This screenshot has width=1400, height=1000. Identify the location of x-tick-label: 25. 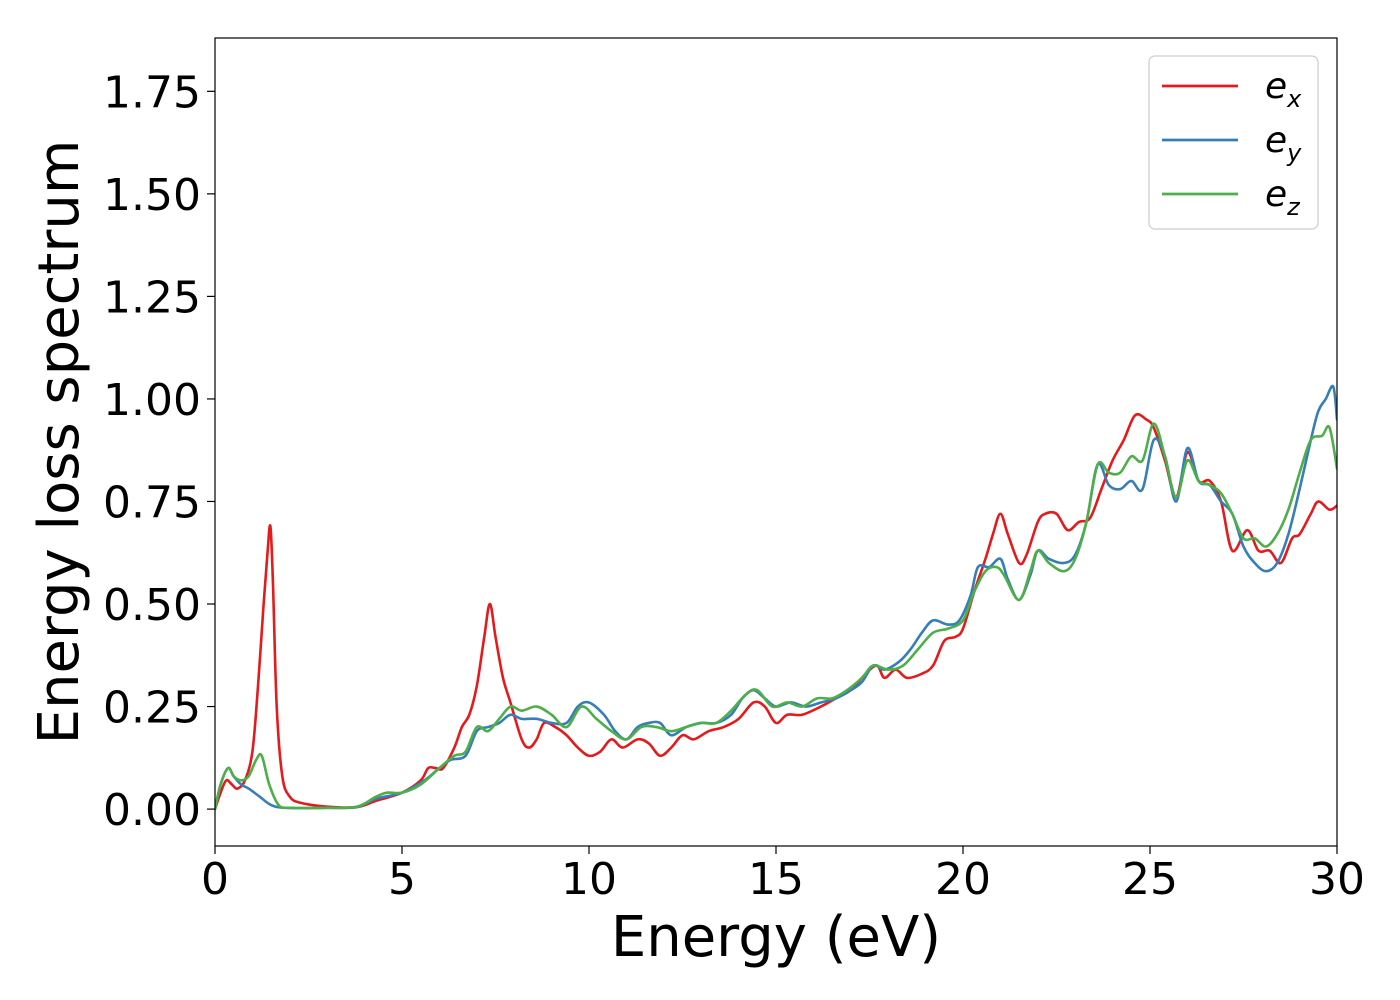
(1150, 879).